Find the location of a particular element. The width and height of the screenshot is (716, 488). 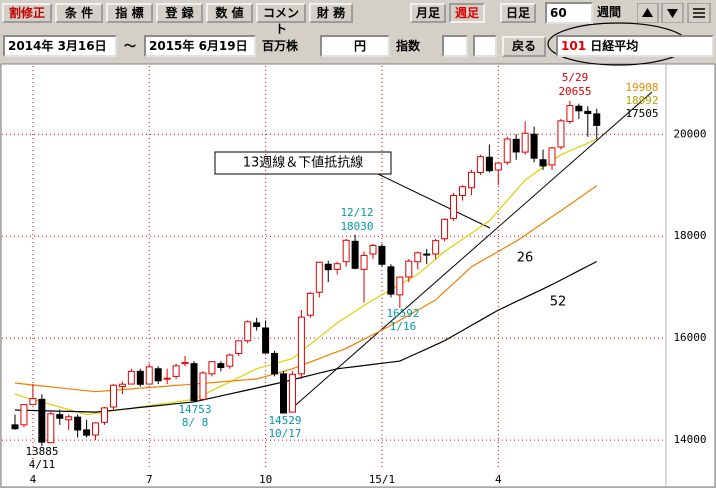

price-unit-select: 円 is located at coordinates (355, 46).